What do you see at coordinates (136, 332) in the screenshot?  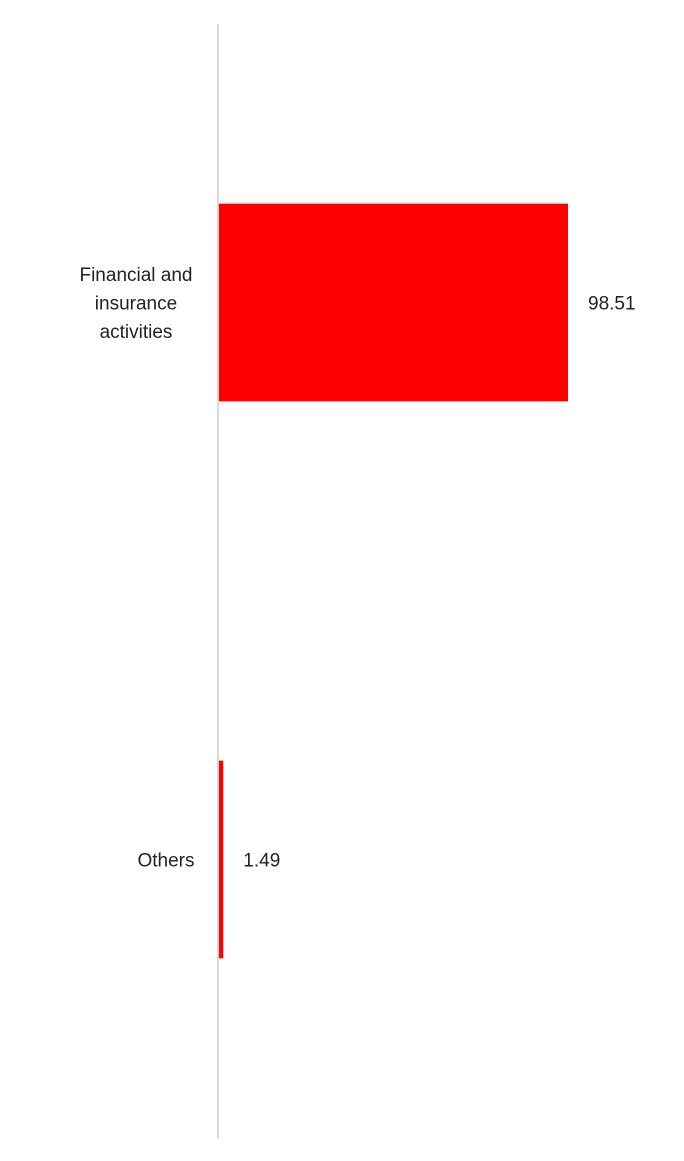 I see `category-label-line: activities` at bounding box center [136, 332].